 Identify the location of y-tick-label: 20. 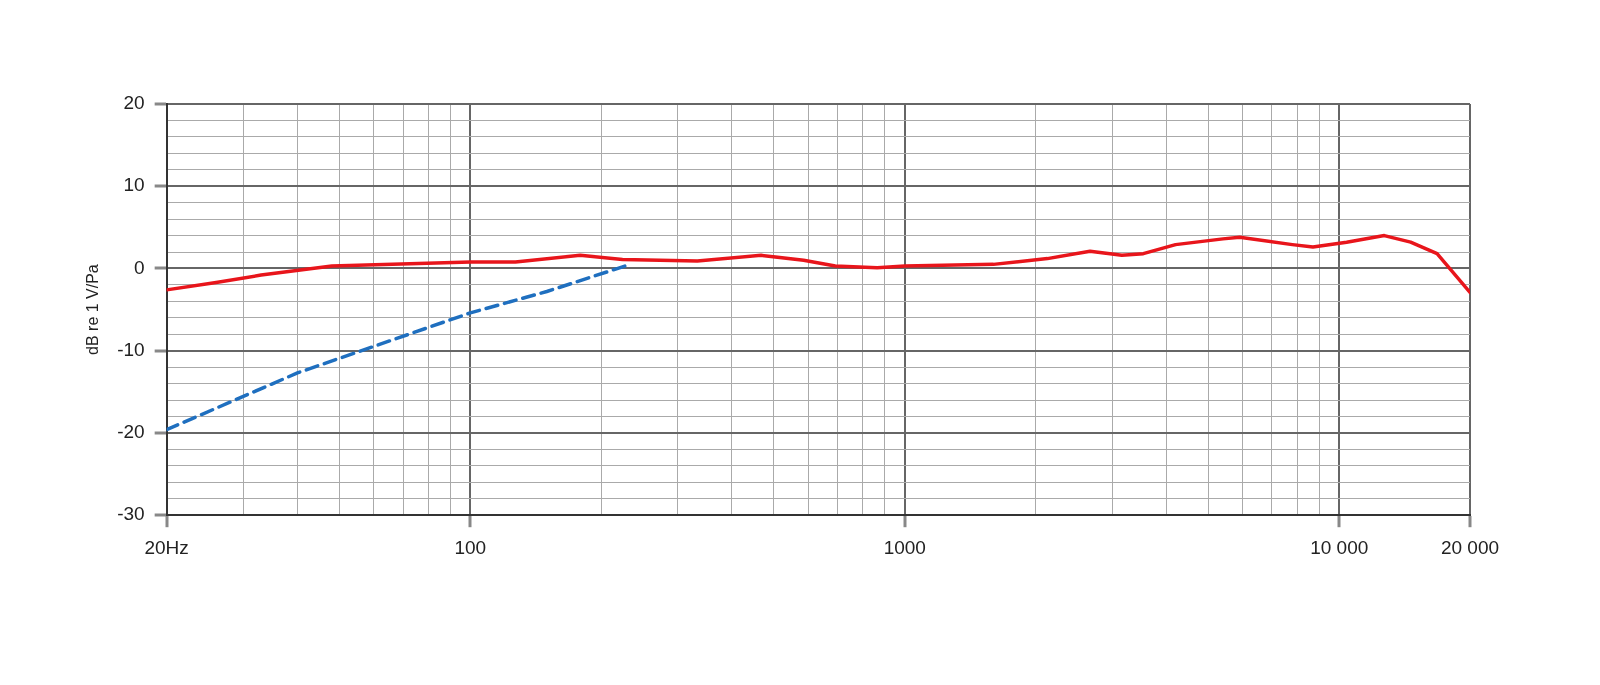
(134, 103).